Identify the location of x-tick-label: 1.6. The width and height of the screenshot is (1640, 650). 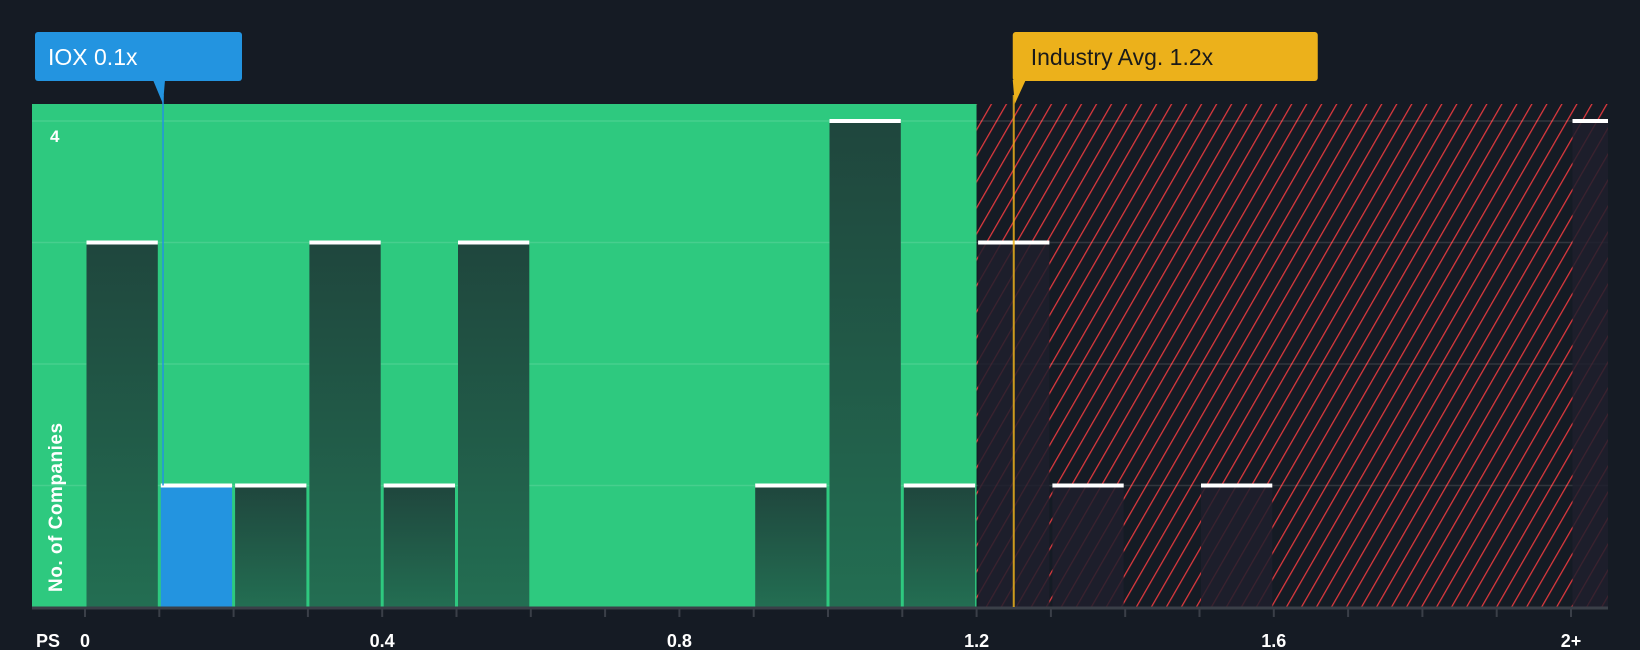
(1273, 640).